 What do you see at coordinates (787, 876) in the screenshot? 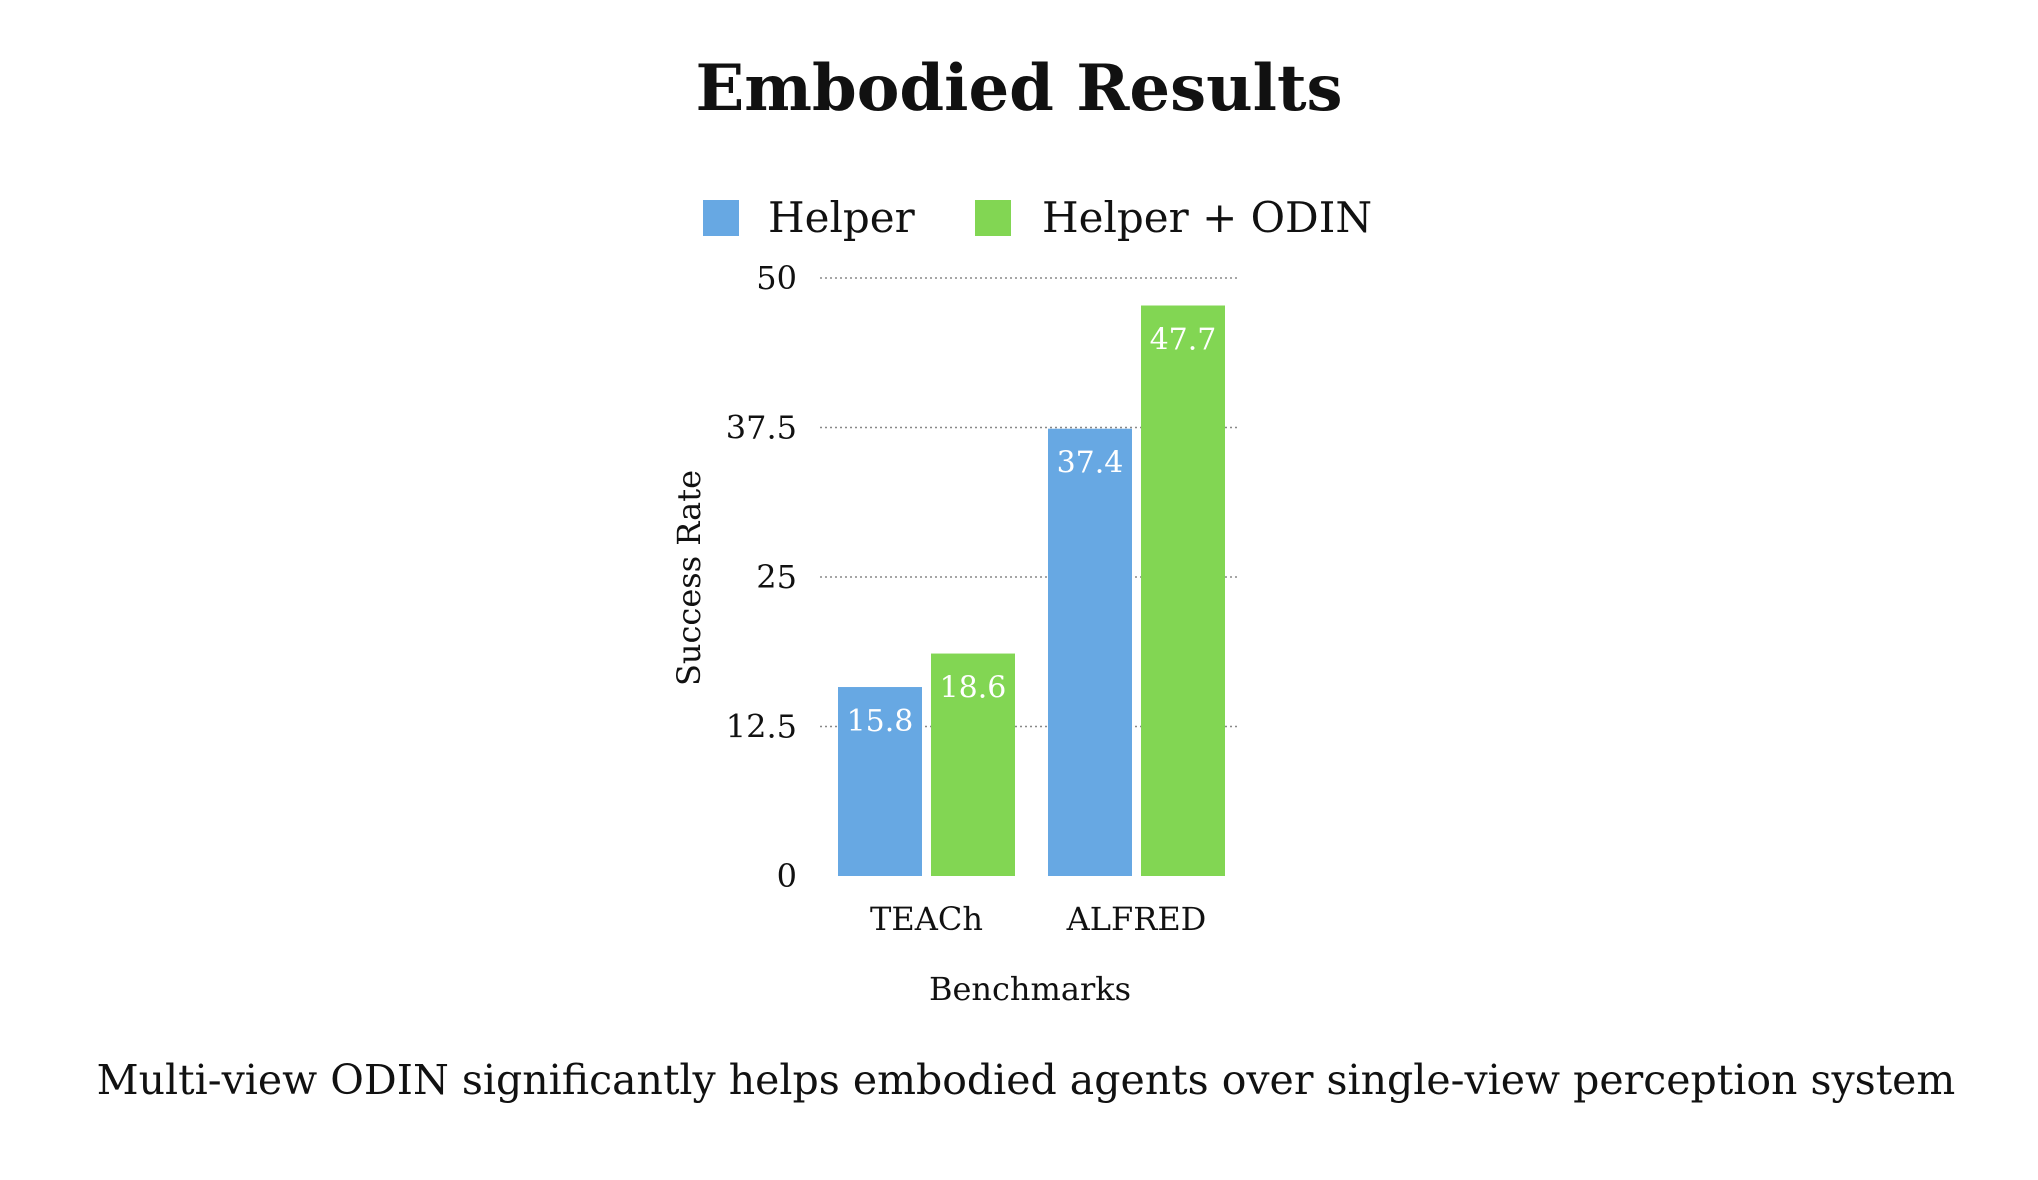
I see `y-tick-label: 0` at bounding box center [787, 876].